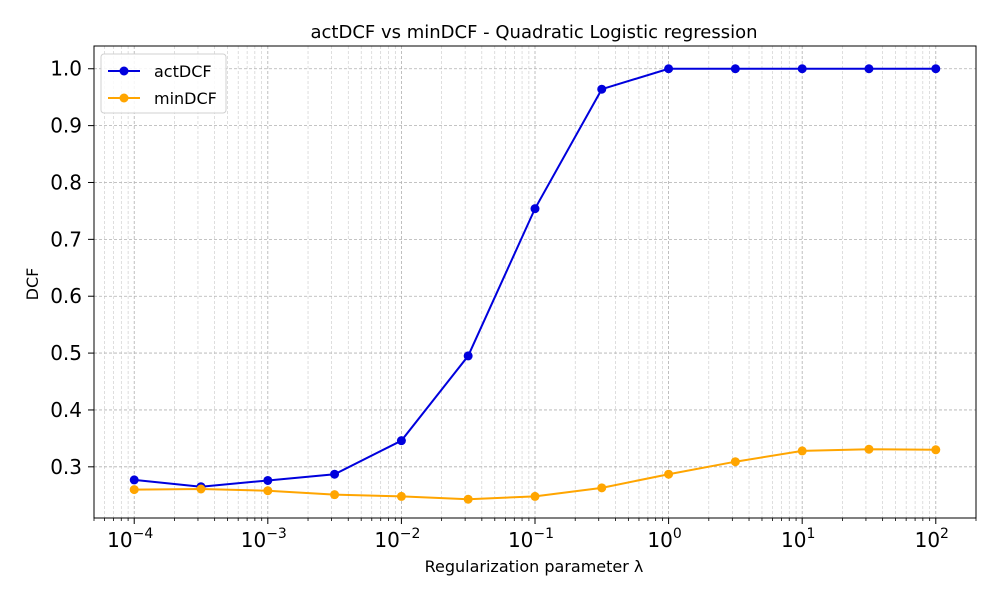  What do you see at coordinates (183, 71) in the screenshot?
I see `legend-label: actDCF` at bounding box center [183, 71].